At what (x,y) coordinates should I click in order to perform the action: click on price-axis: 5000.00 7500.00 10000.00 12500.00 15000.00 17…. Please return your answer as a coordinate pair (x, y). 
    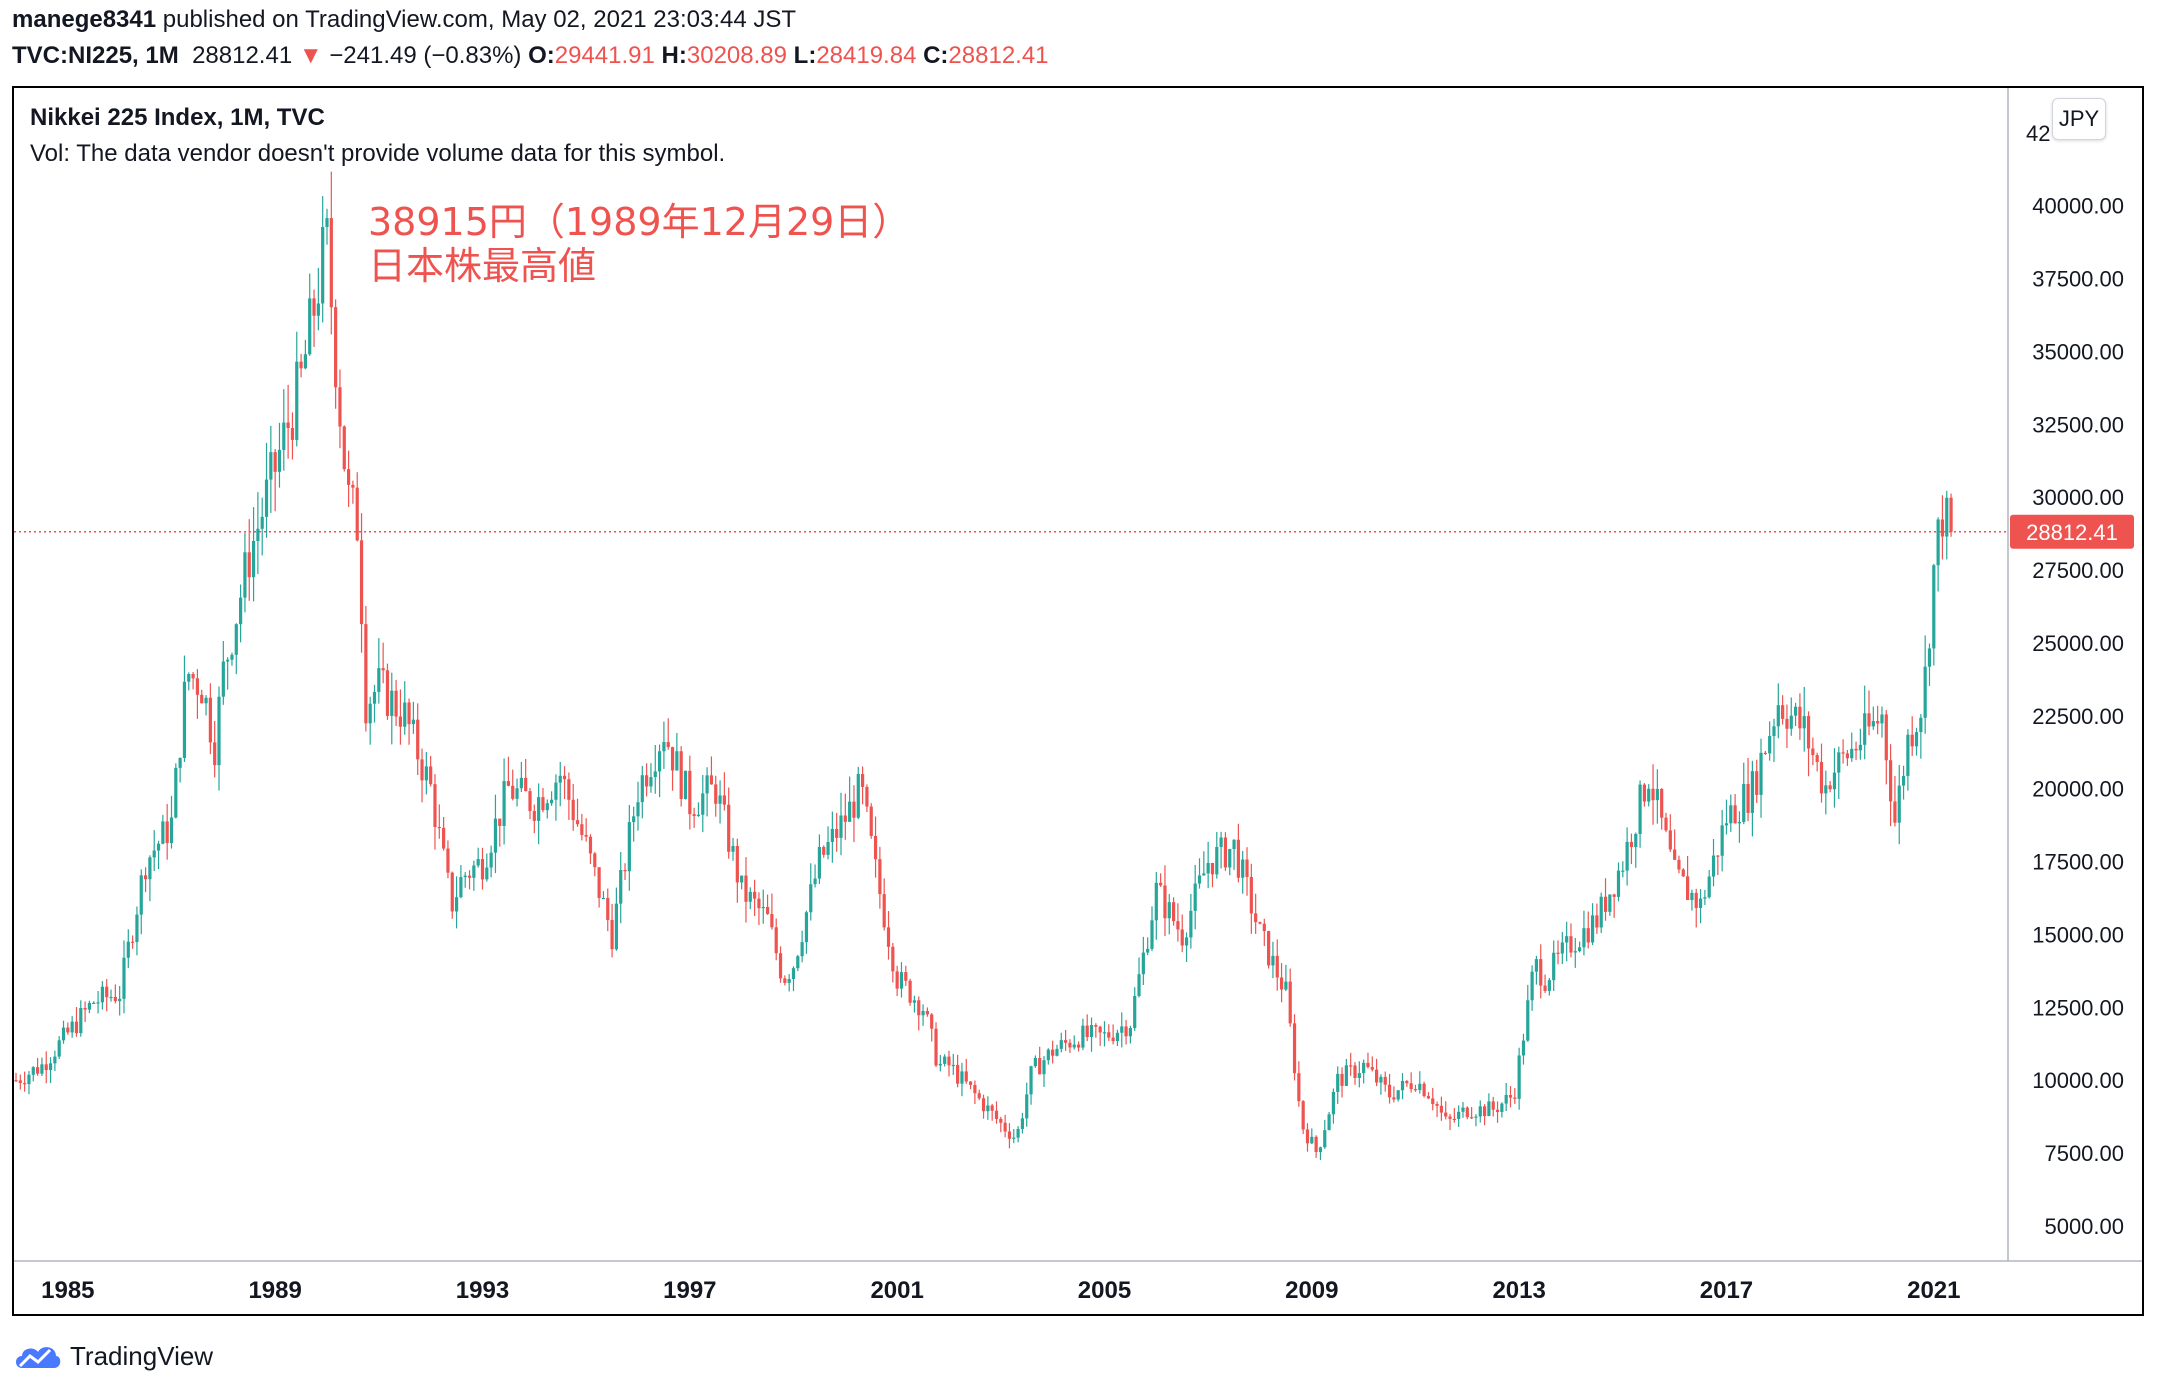
    Looking at the image, I should click on (2075, 680).